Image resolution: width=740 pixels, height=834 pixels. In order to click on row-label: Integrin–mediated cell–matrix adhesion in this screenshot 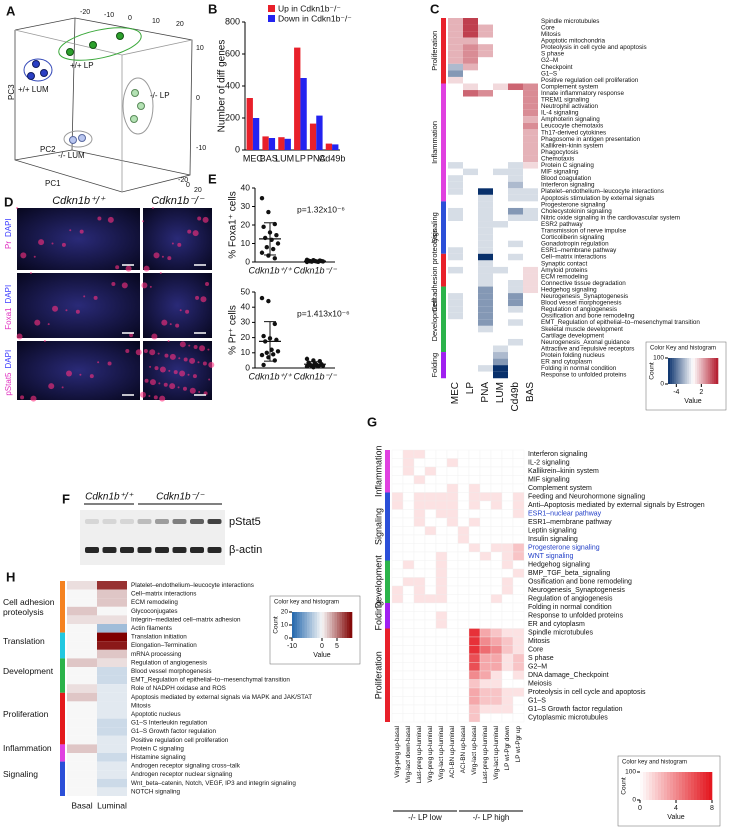, I will do `click(186, 619)`.